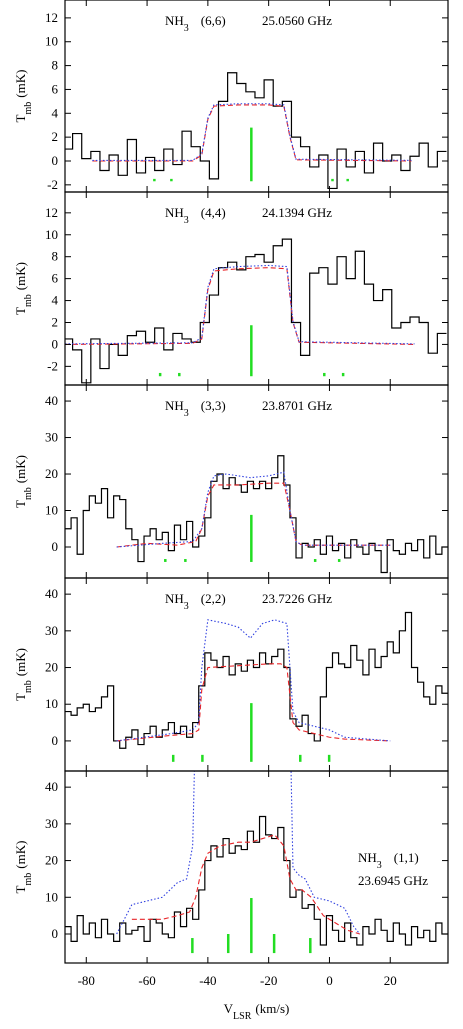 This screenshot has height=1029, width=463. Describe the element at coordinates (86, 980) in the screenshot. I see `x-tick-label: -80` at that location.